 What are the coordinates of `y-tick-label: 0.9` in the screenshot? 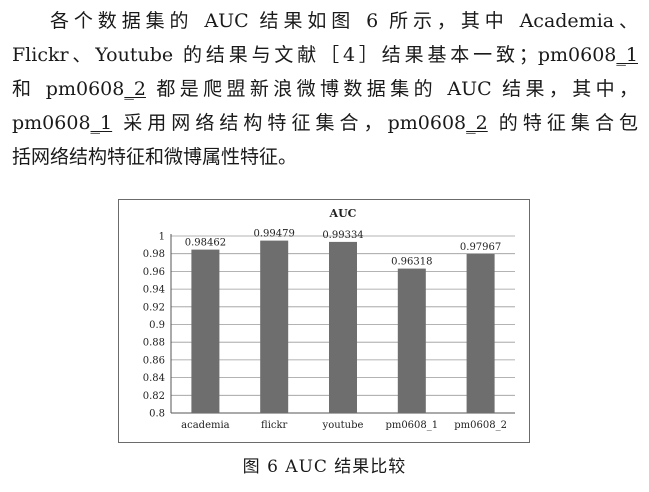 It's located at (157, 325).